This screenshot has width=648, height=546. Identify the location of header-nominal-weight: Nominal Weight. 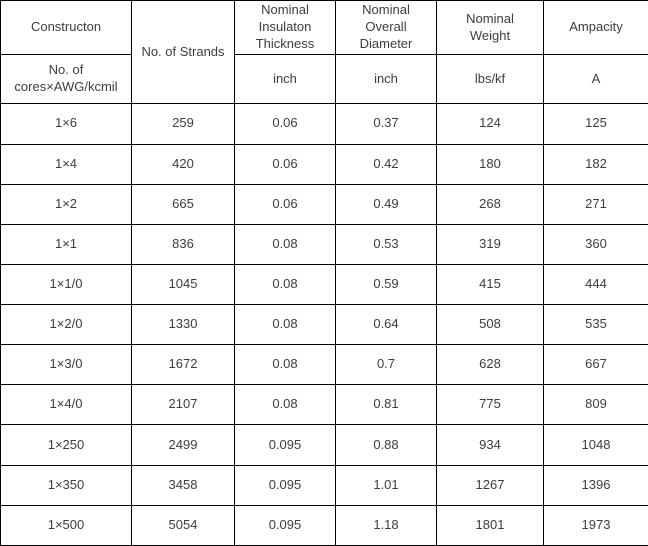
(490, 28).